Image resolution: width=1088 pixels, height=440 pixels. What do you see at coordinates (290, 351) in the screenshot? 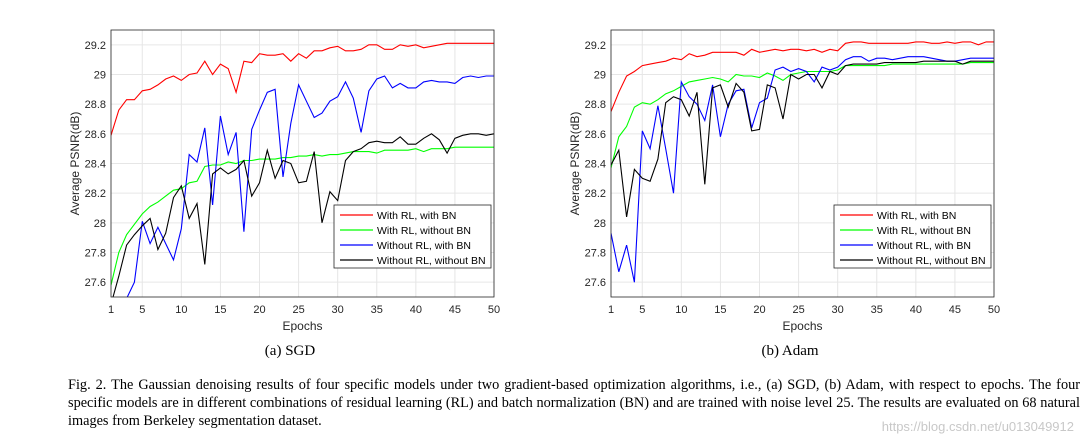
I see `subcaption-sgd: (a) SGD` at bounding box center [290, 351].